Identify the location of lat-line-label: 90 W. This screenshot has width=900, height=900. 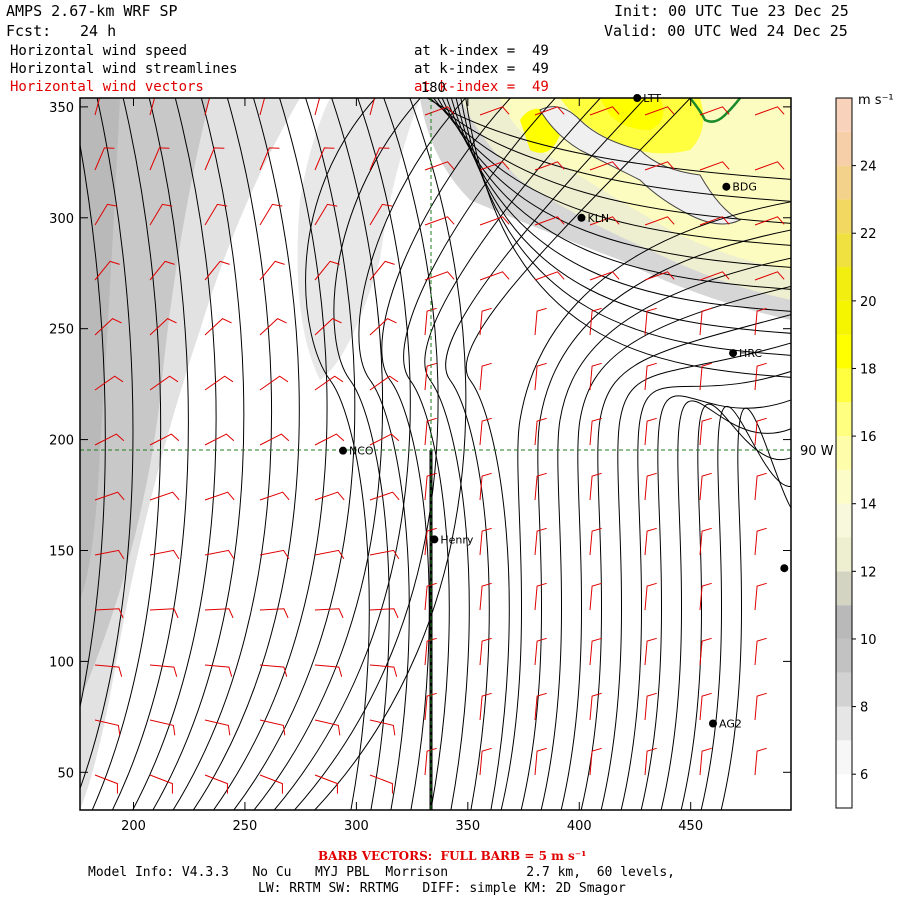
(817, 451).